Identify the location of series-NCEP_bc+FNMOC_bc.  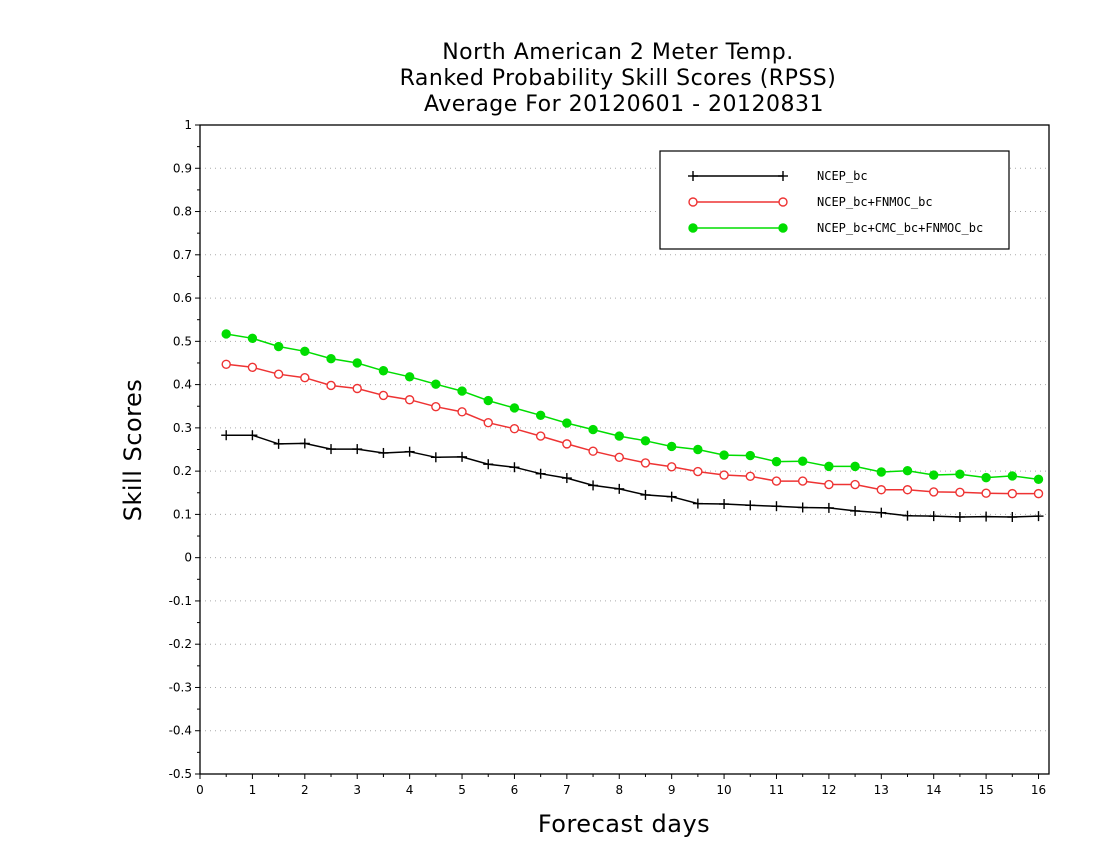
(632, 429).